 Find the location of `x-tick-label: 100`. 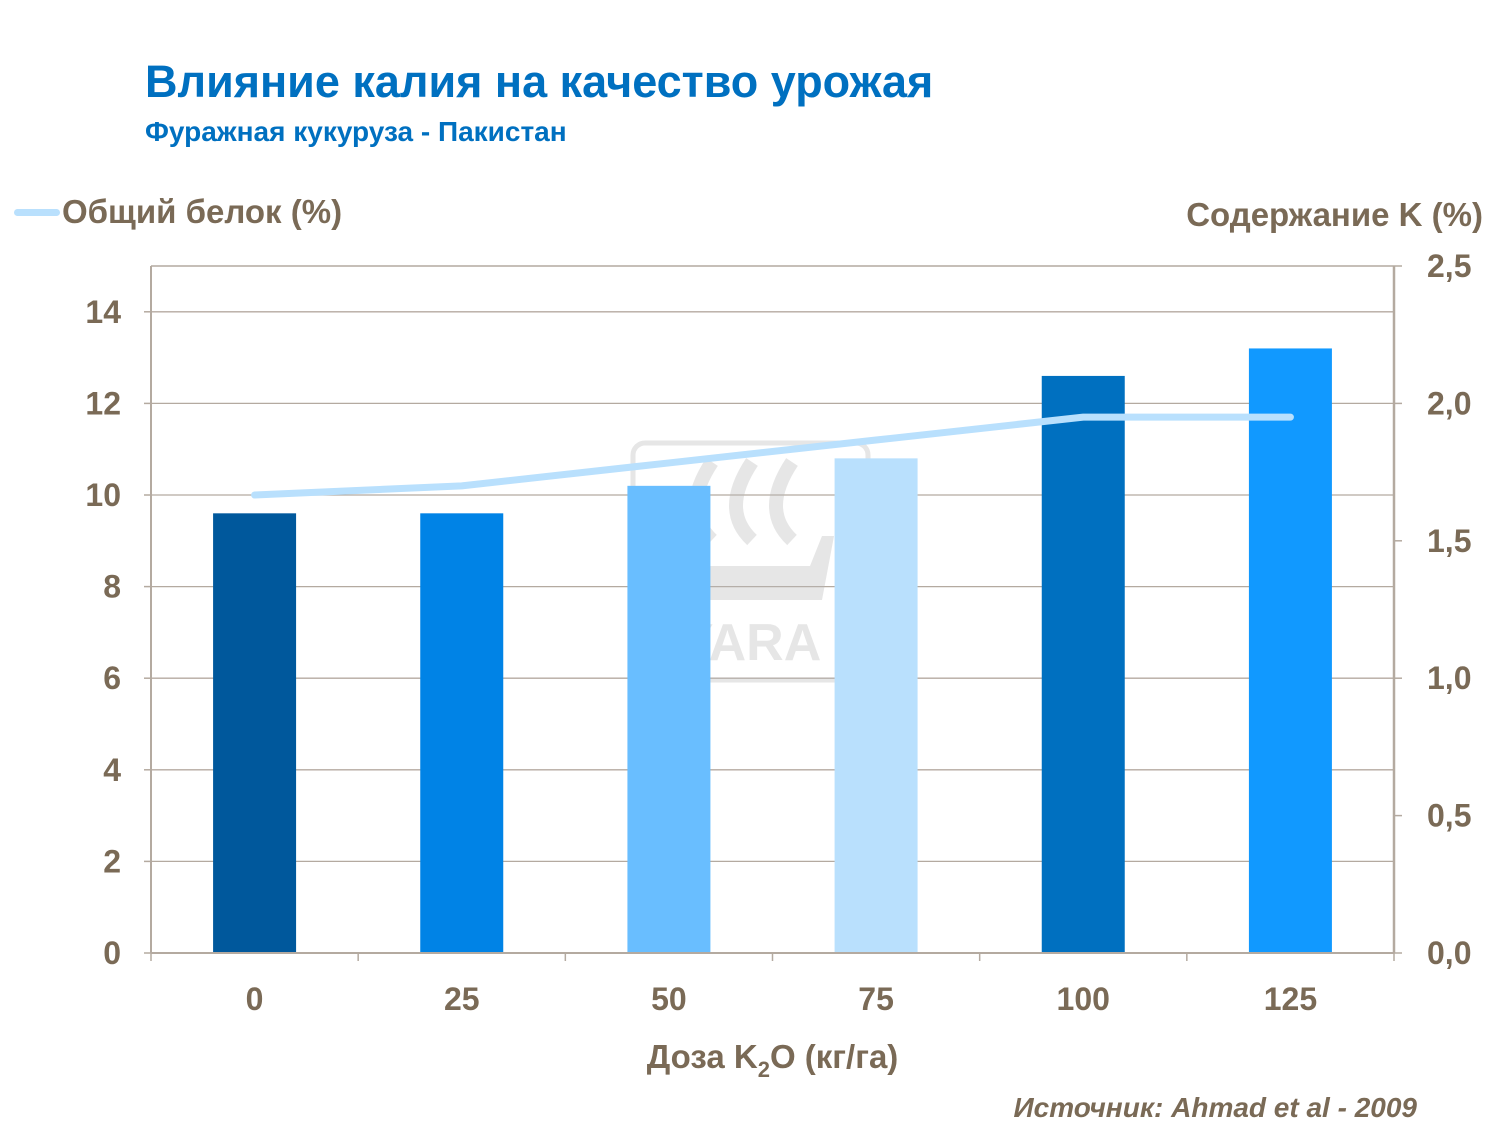

x-tick-label: 100 is located at coordinates (1083, 999).